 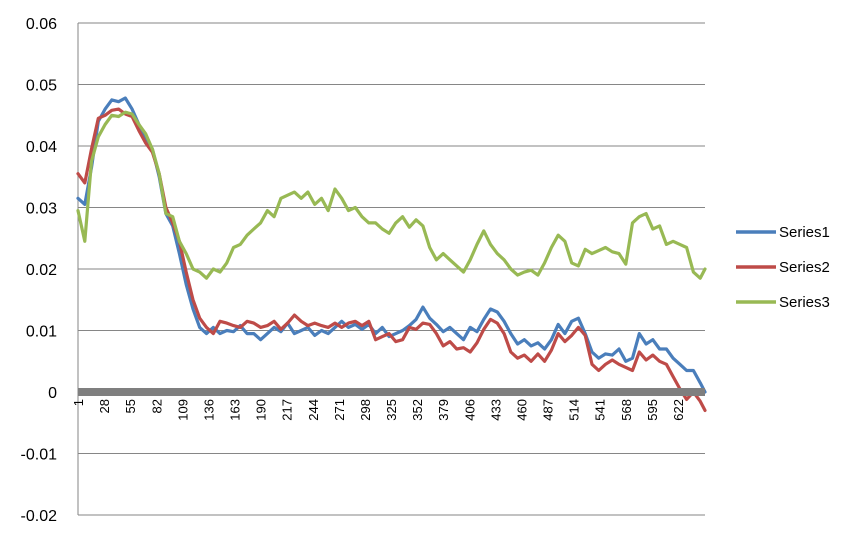 What do you see at coordinates (287, 410) in the screenshot?
I see `x-tick-label: 217` at bounding box center [287, 410].